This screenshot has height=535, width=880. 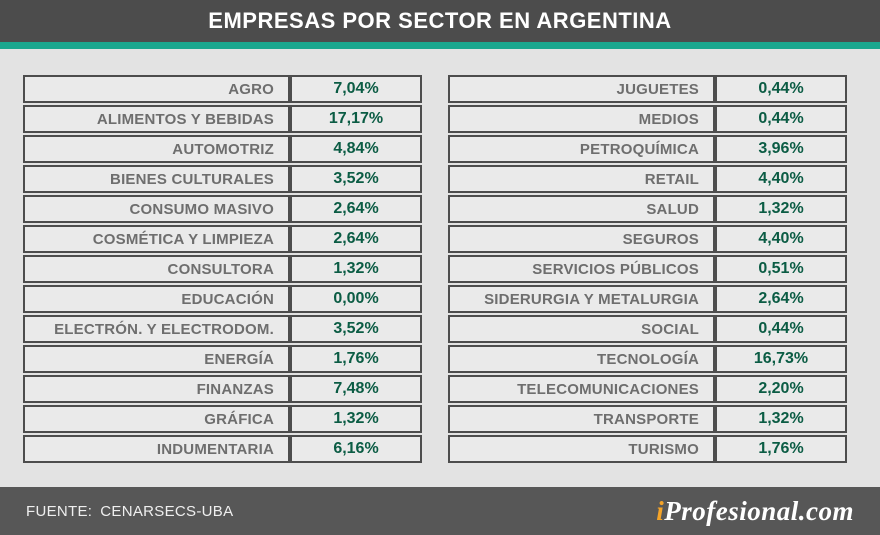 I want to click on sector-label-cell: SEGUROS, so click(x=581, y=239).